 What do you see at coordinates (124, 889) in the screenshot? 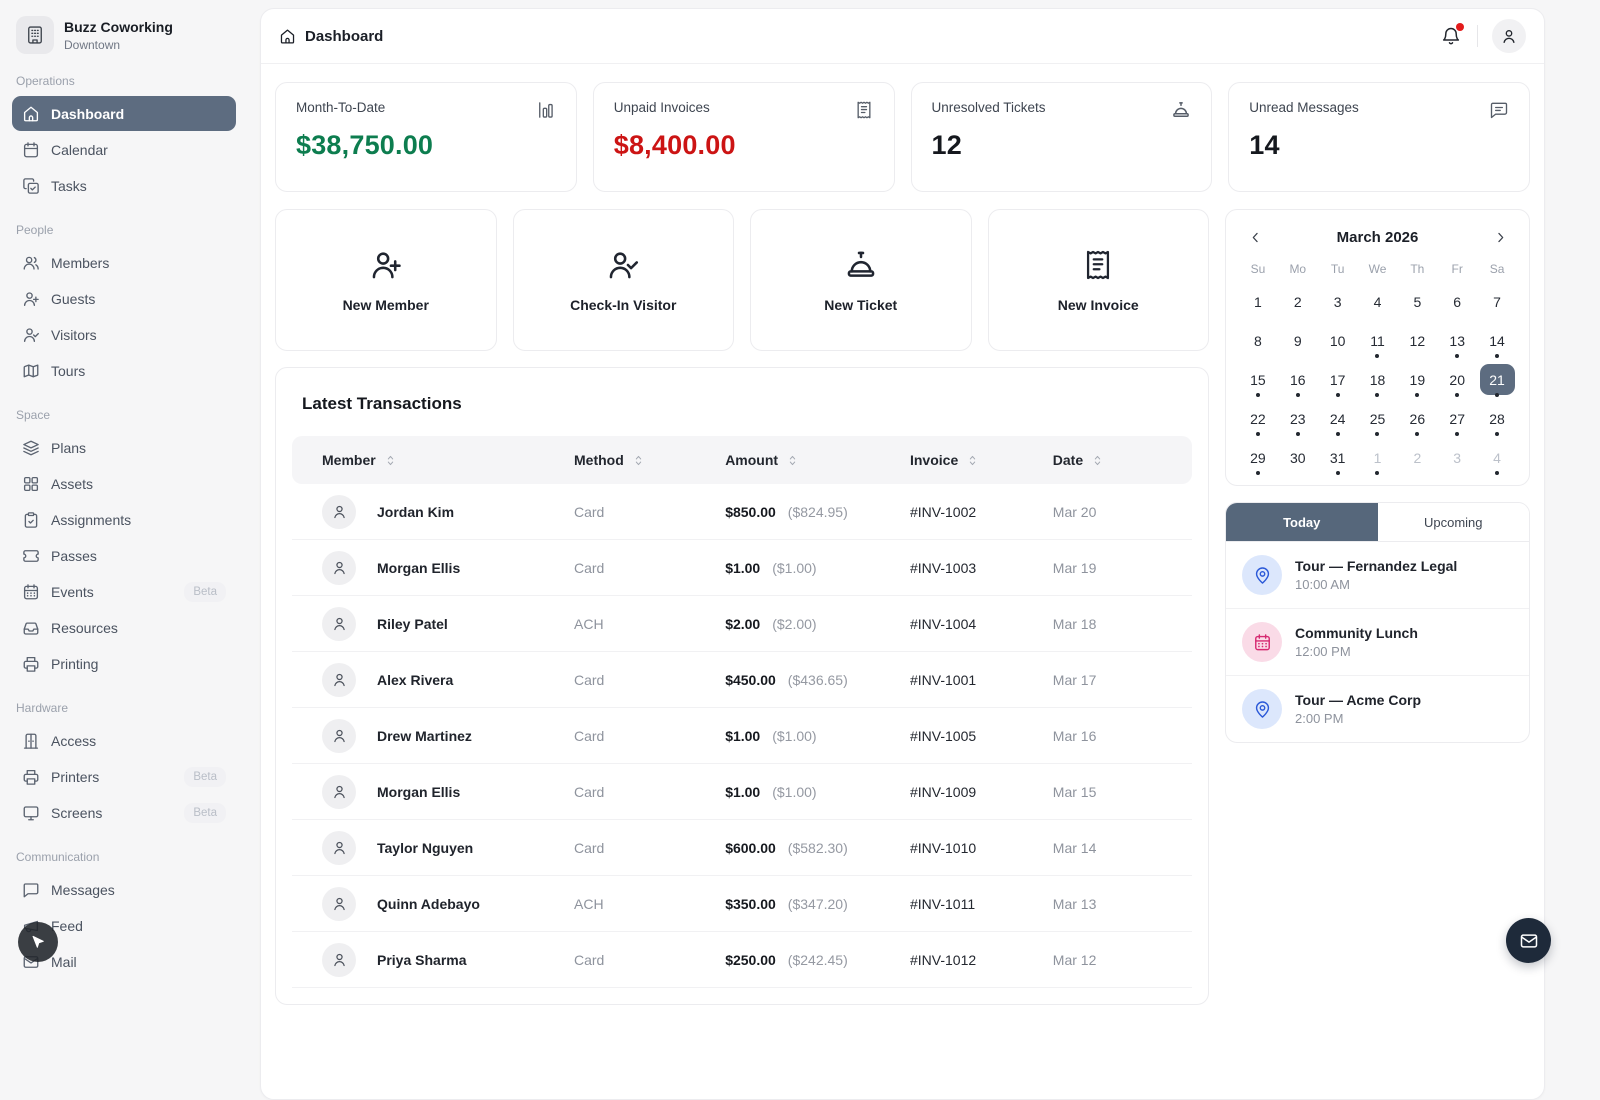
I see `sidebar-item: Messages` at bounding box center [124, 889].